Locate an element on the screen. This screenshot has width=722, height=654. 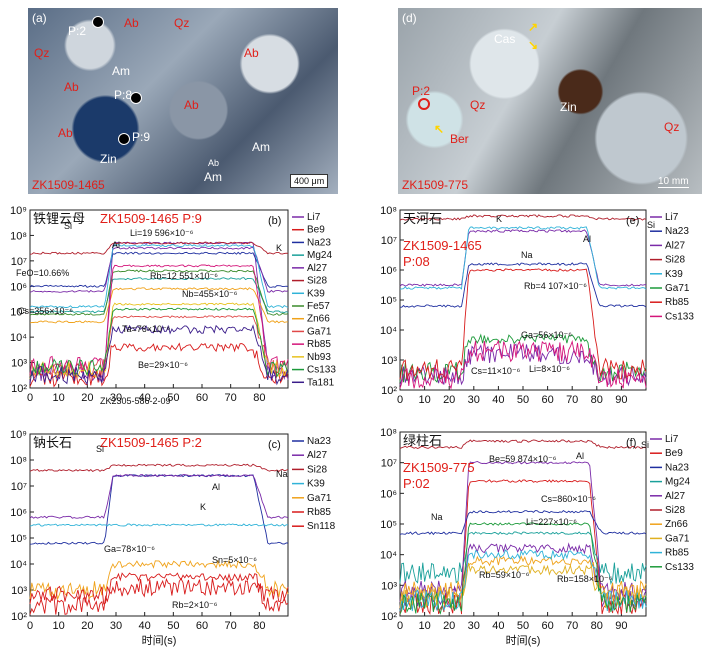
plot-frame is located at coordinates (159, 299).